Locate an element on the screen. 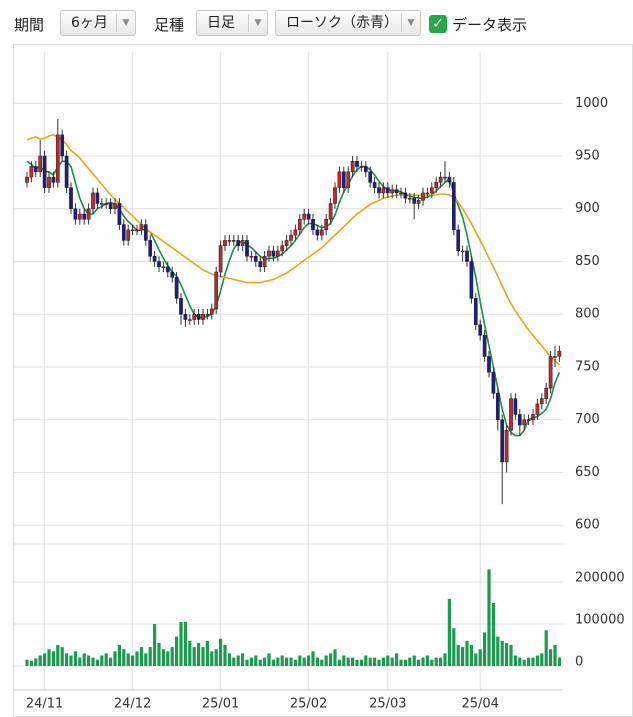 Image resolution: width=633 pixels, height=717 pixels. kind-dropdown: 日足 ▼ is located at coordinates (232, 23).